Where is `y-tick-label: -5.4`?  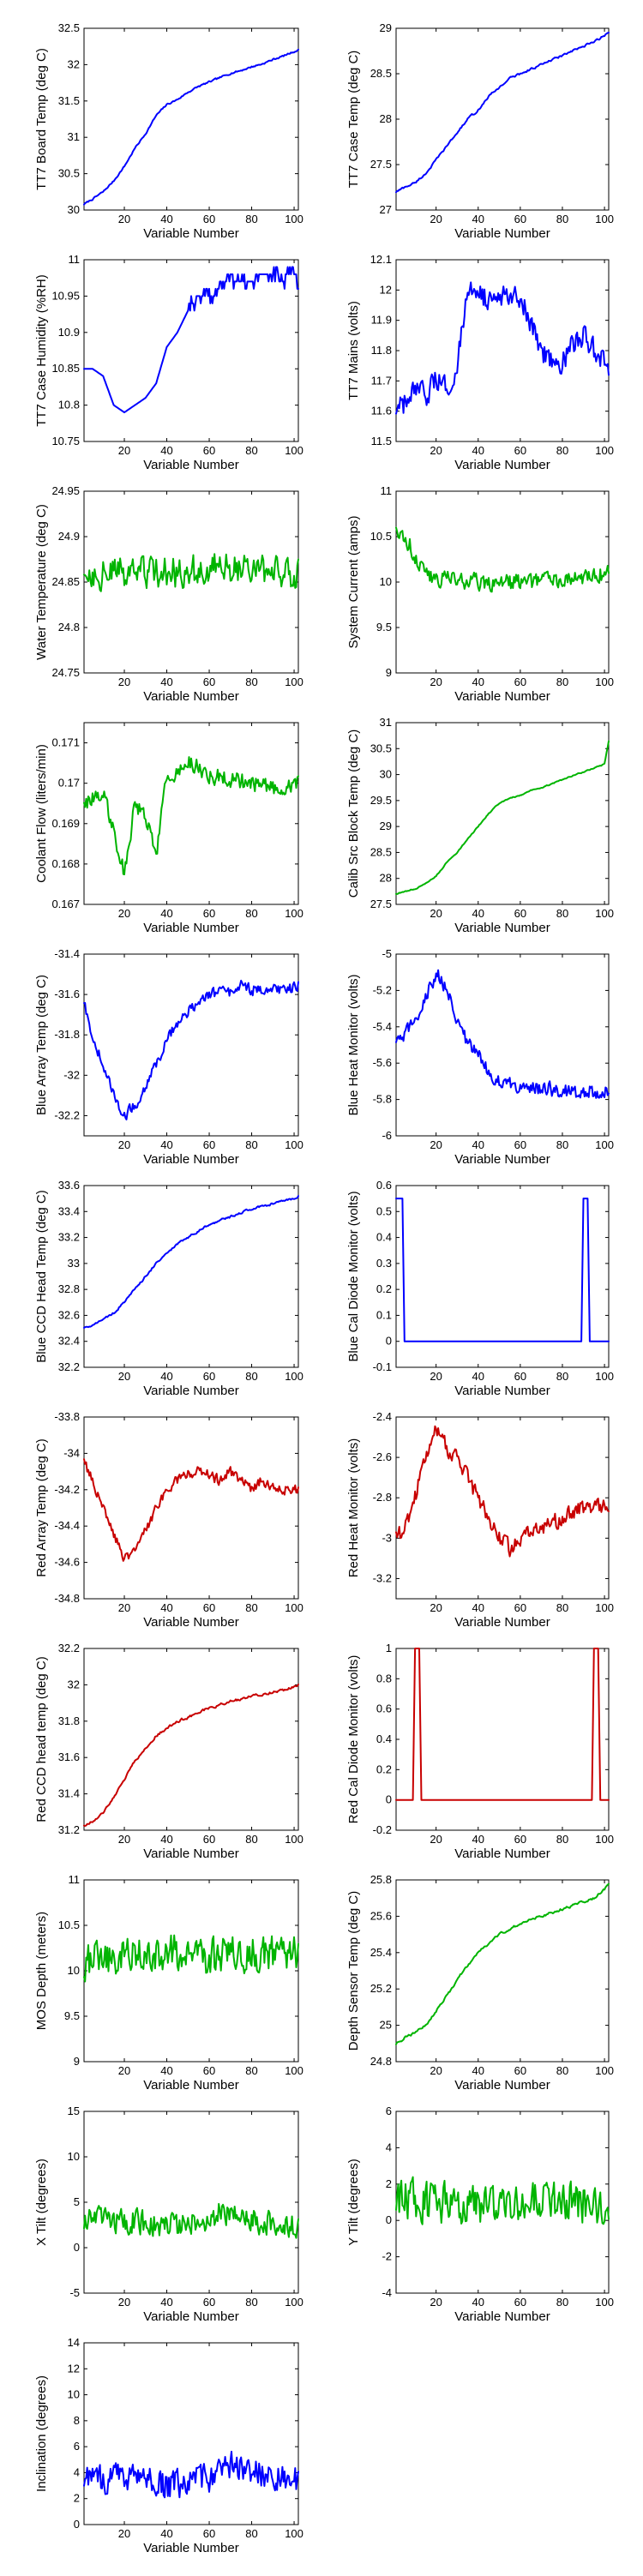 y-tick-label: -5.4 is located at coordinates (382, 1026).